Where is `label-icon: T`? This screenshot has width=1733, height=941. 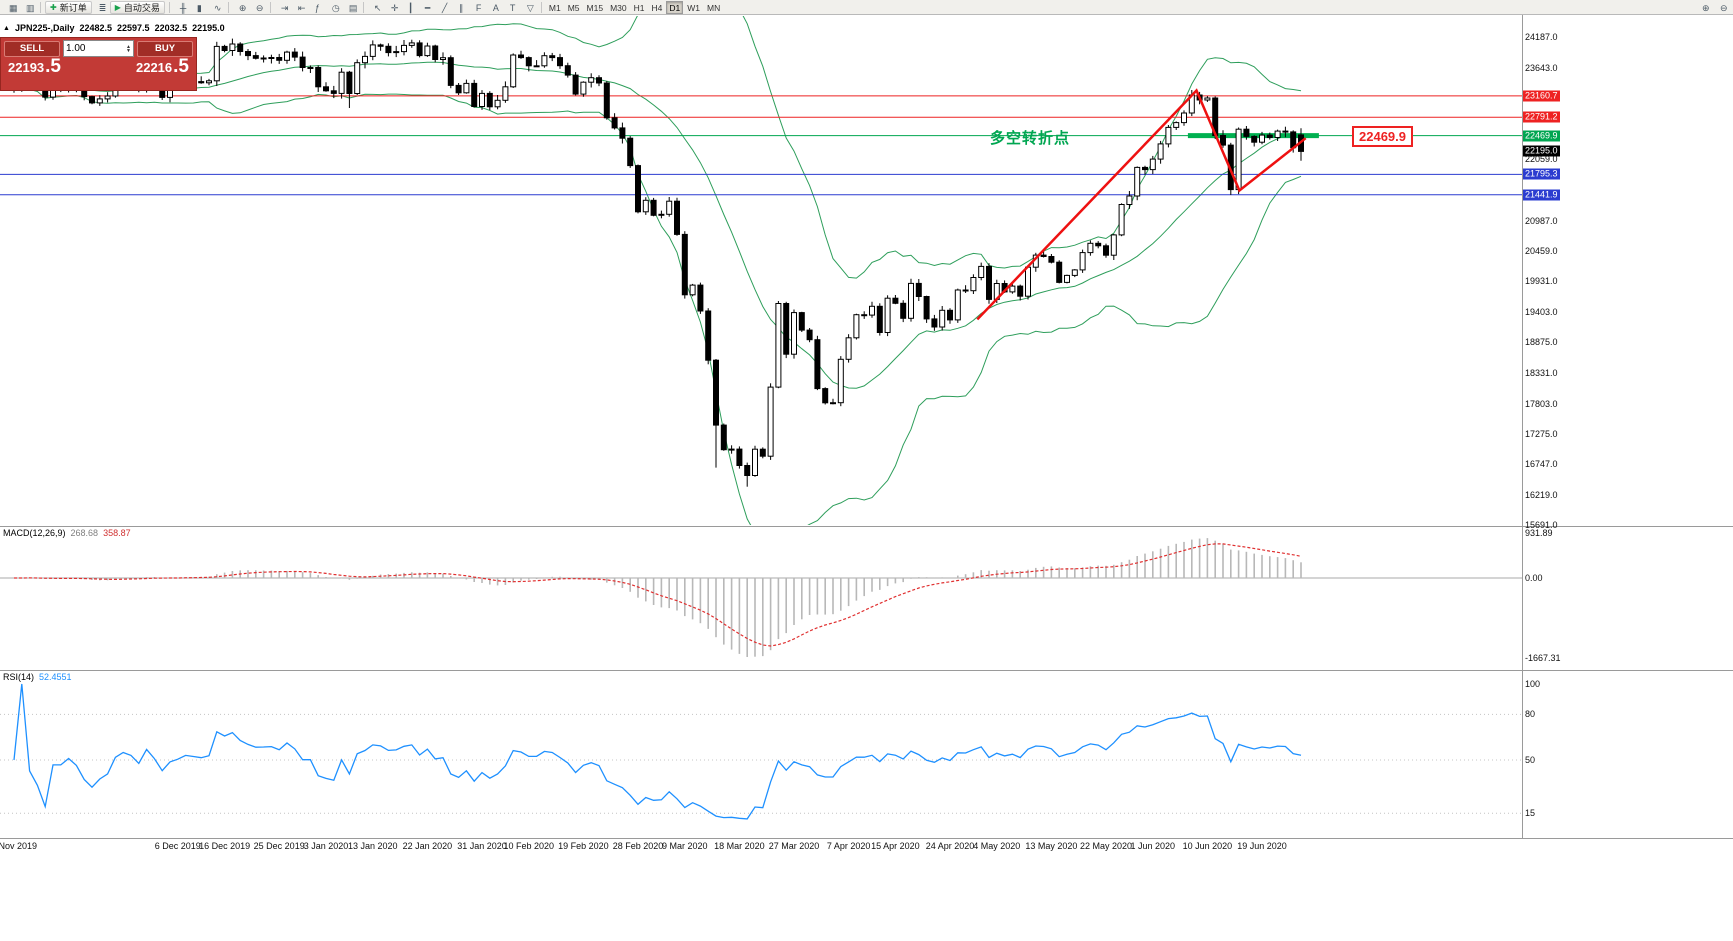
label-icon: T is located at coordinates (512, 7).